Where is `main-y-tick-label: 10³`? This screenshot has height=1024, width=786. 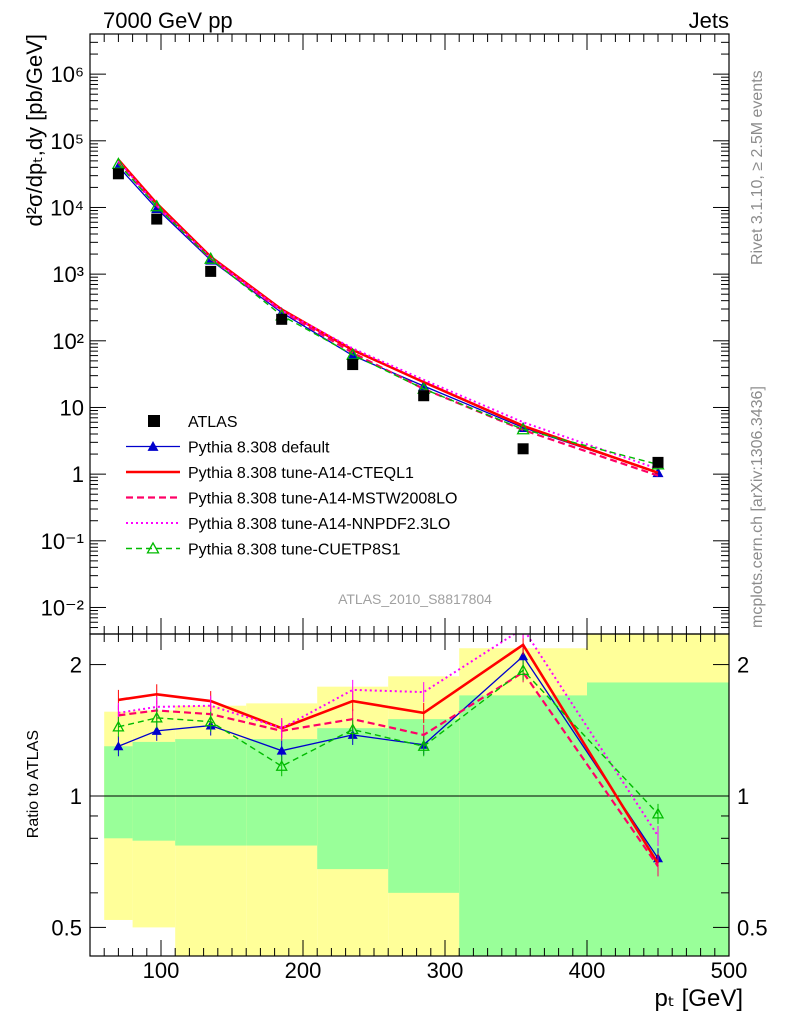
main-y-tick-label: 10³ is located at coordinates (68, 274).